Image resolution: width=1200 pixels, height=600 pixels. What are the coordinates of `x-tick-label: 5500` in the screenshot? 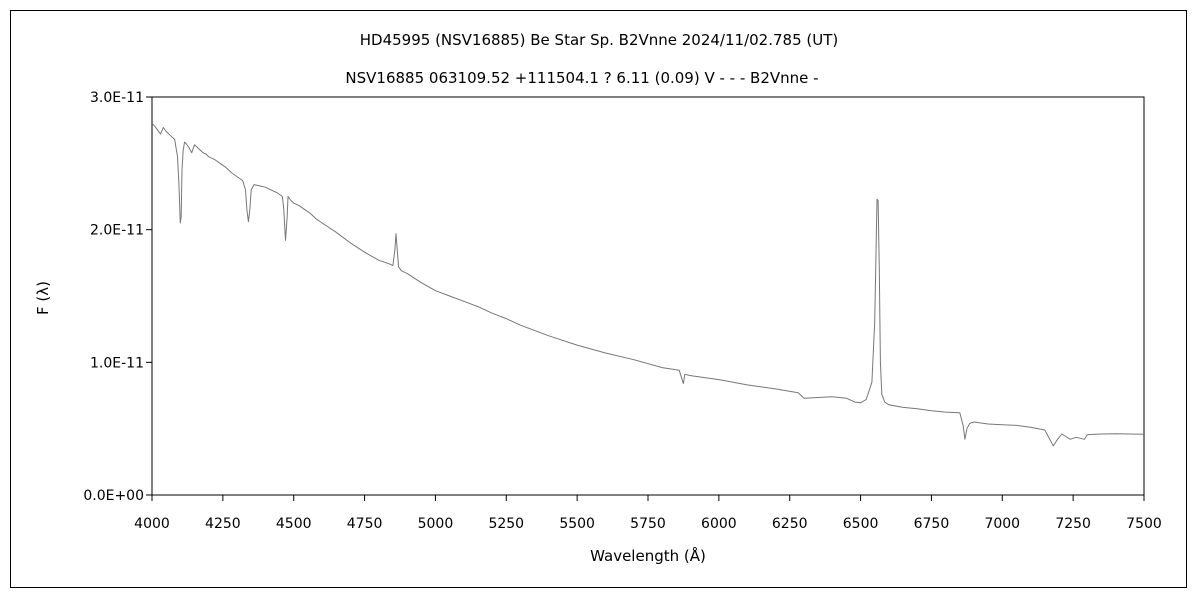 It's located at (577, 524).